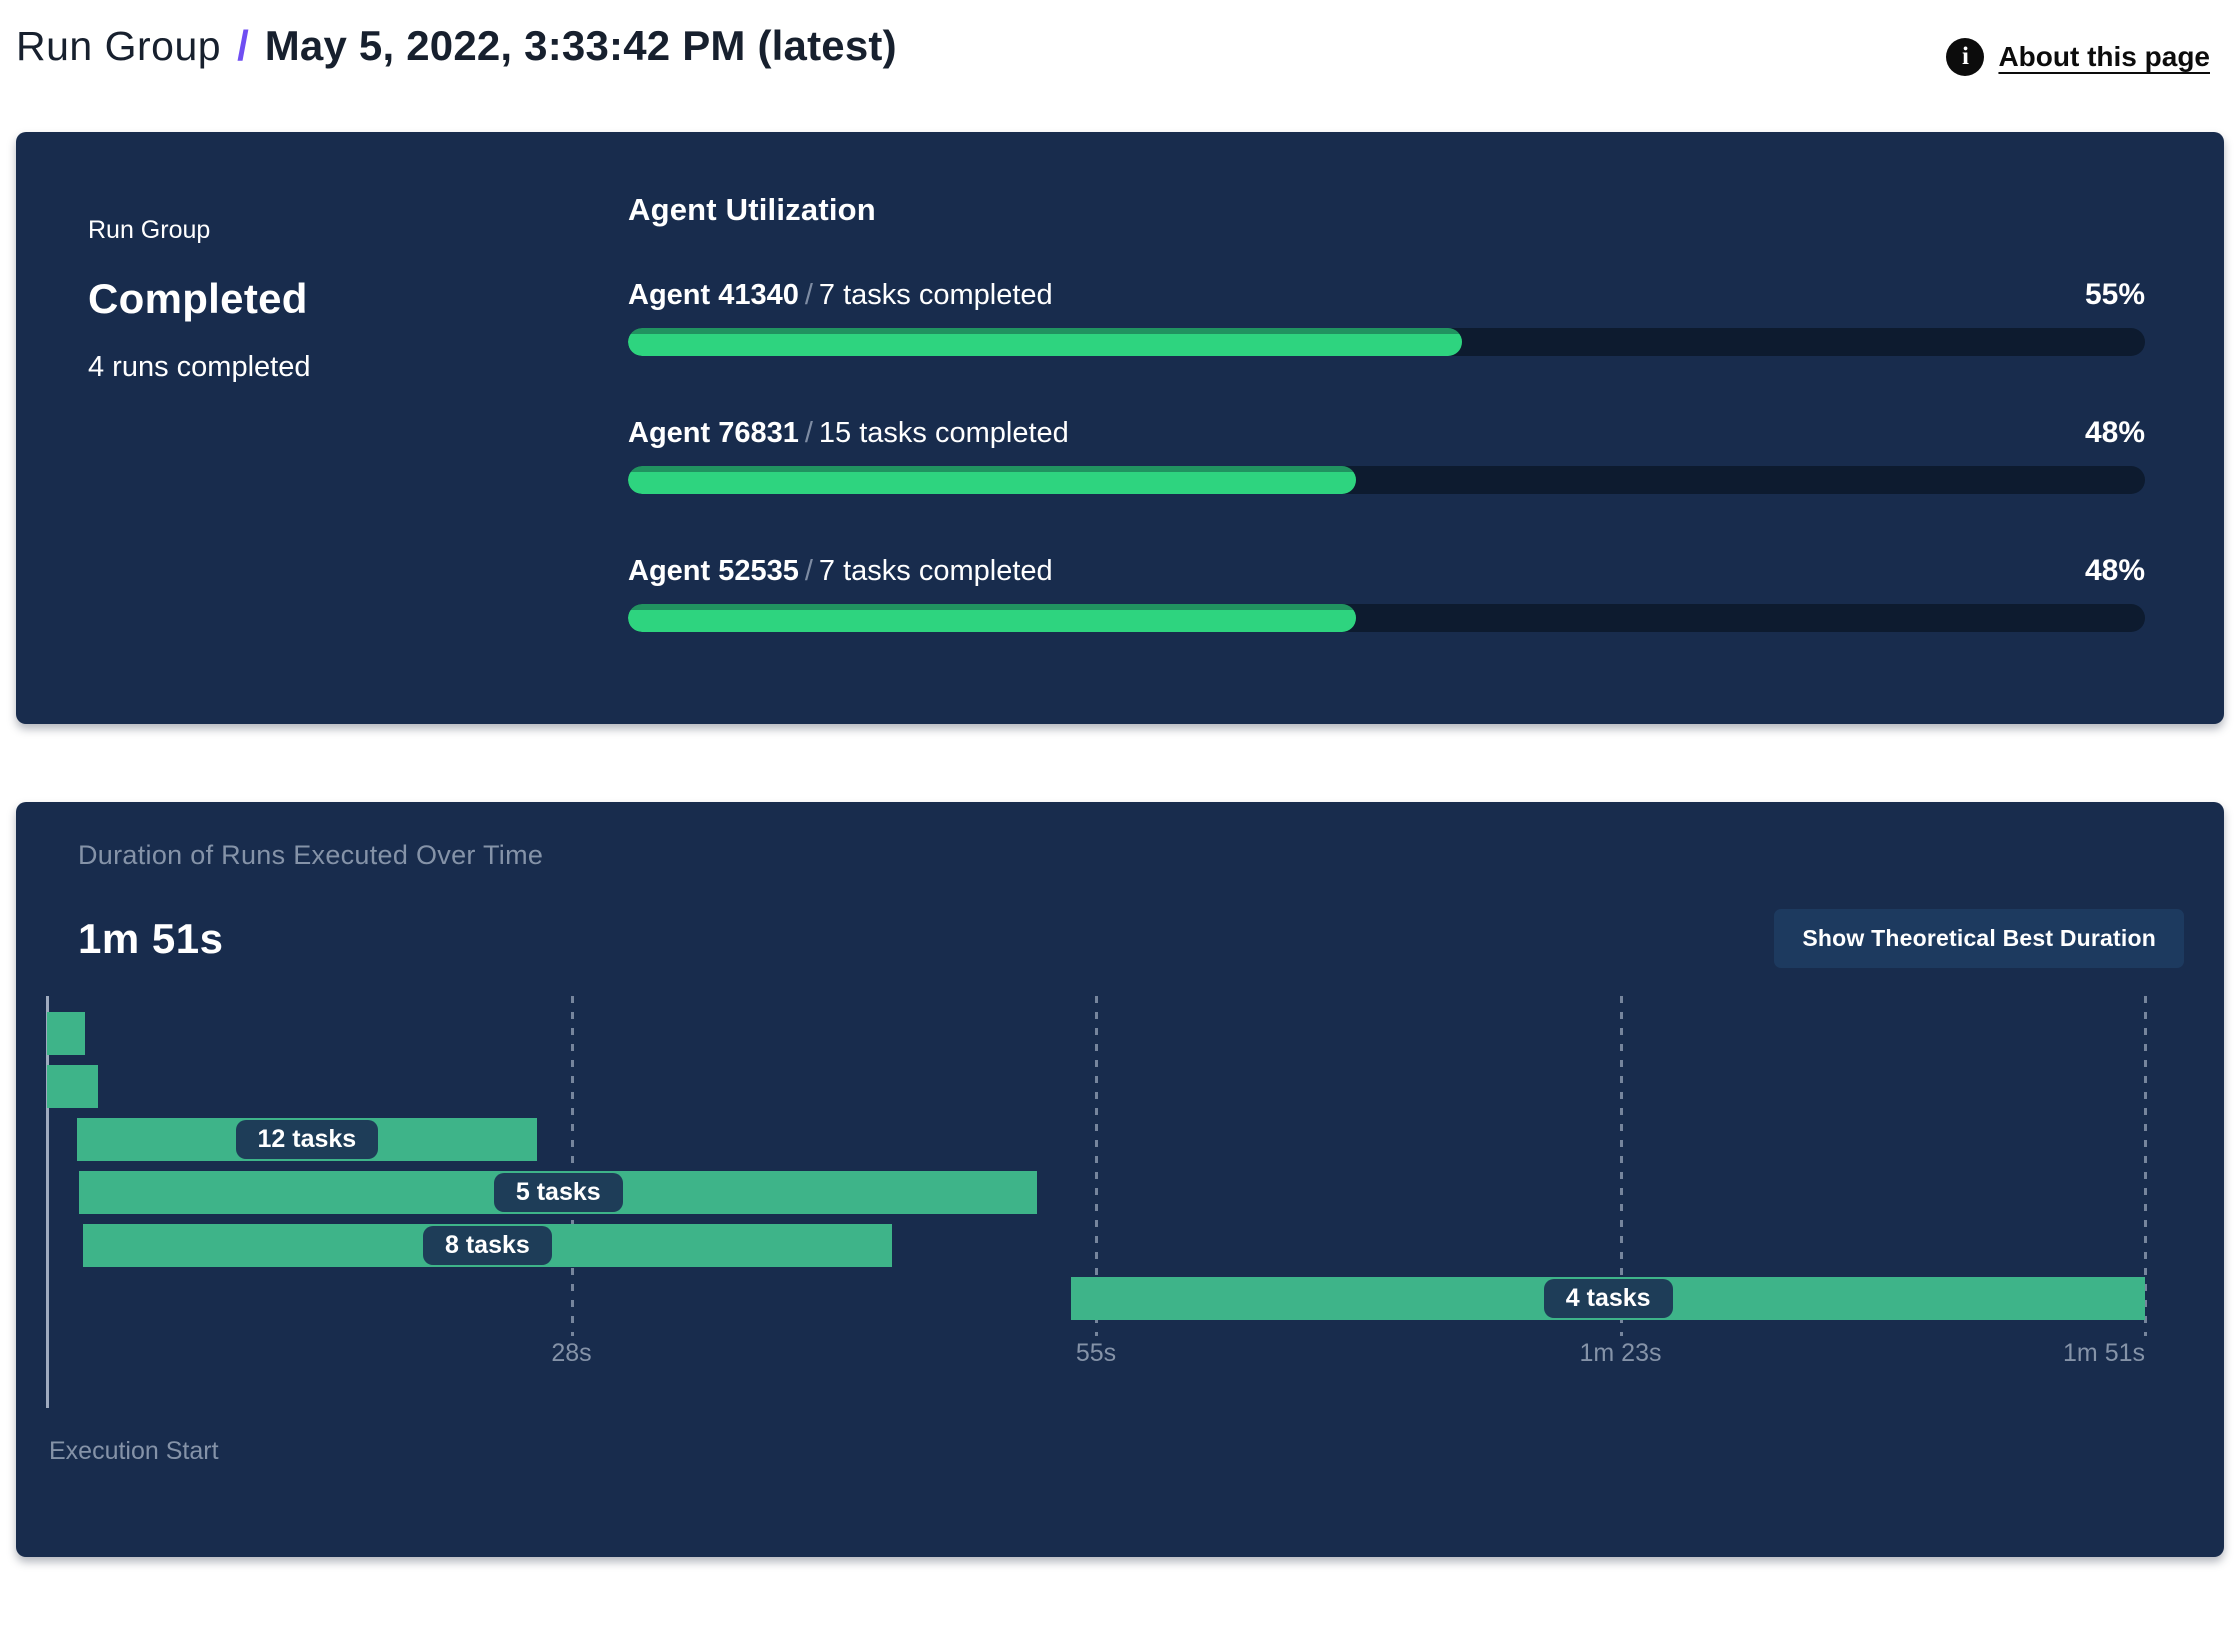 This screenshot has height=1626, width=2240. Describe the element at coordinates (571, 1353) in the screenshot. I see `time-axis-tick: 28s` at that location.